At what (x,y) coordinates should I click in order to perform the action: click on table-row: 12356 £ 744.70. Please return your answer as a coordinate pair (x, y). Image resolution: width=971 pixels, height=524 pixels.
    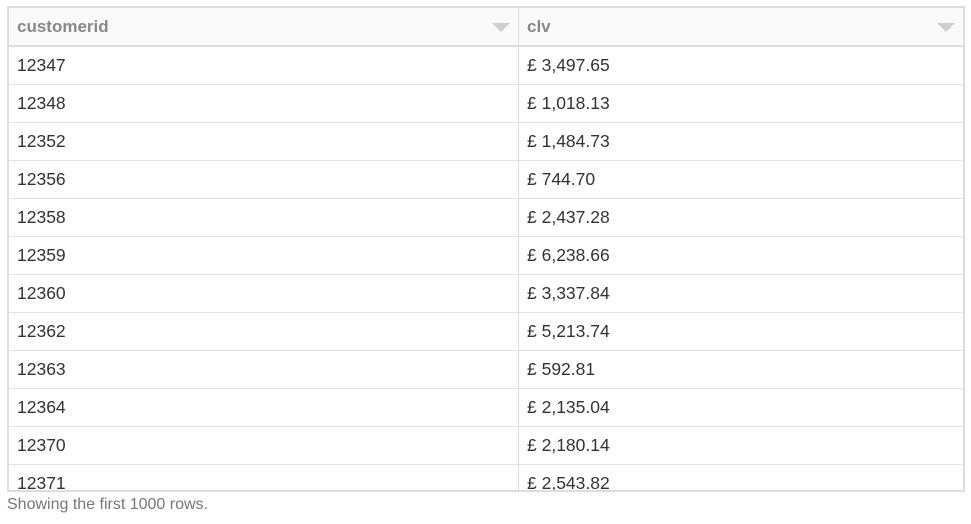
    Looking at the image, I should click on (486, 180).